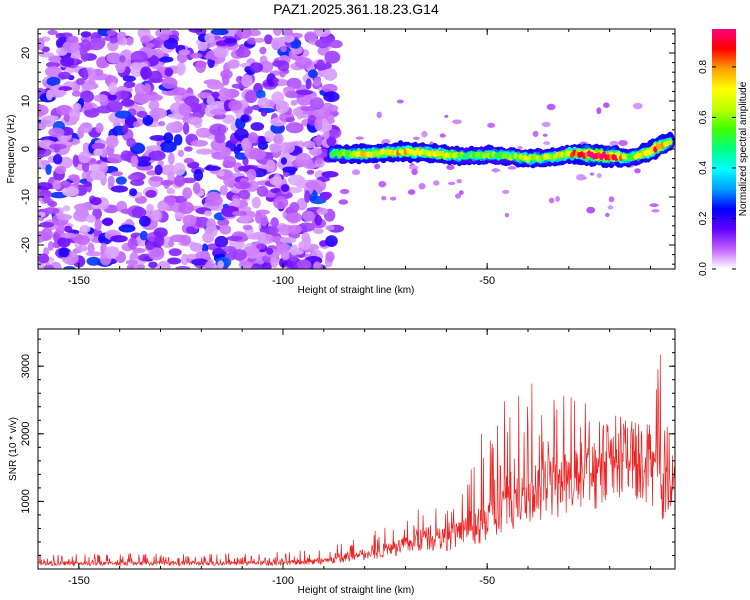 The width and height of the screenshot is (750, 600). Describe the element at coordinates (487, 581) in the screenshot. I see `x-tick-label: -50` at that location.